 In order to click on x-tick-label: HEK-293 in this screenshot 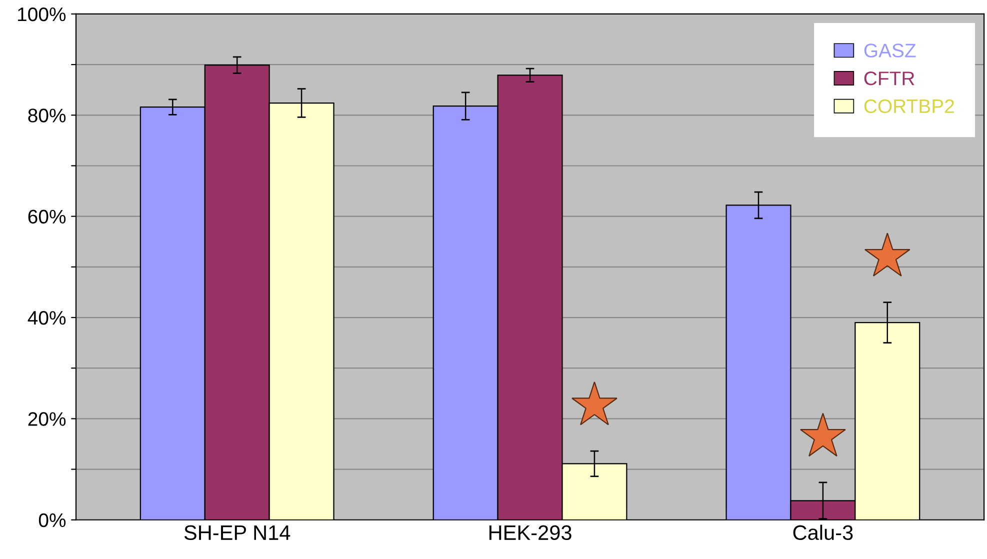, I will do `click(530, 532)`.